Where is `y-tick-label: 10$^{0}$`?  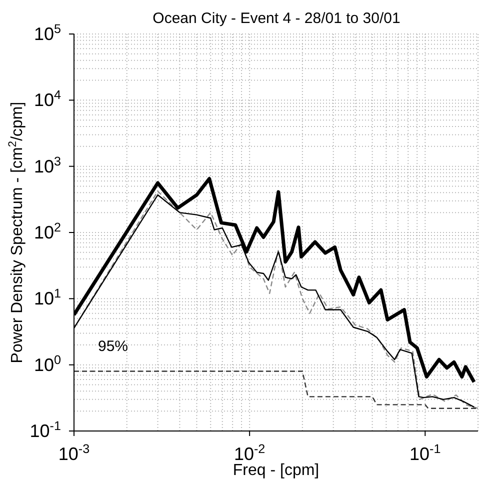
y-tick-label: 10$^{0}$ is located at coordinates (47, 363).